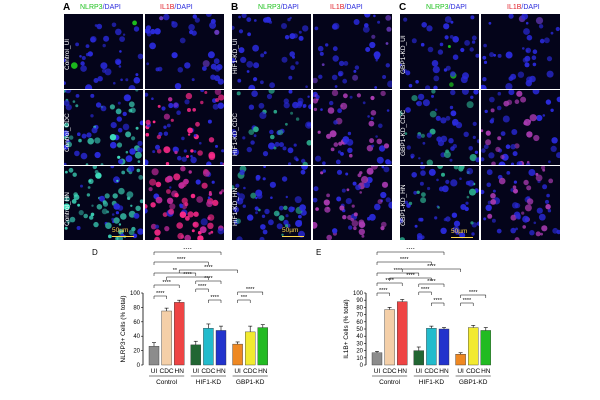 Image resolution: width=600 pixels, height=400 pixels. I want to click on header-il1b-c: IL1B/DAPI, so click(523, 7).